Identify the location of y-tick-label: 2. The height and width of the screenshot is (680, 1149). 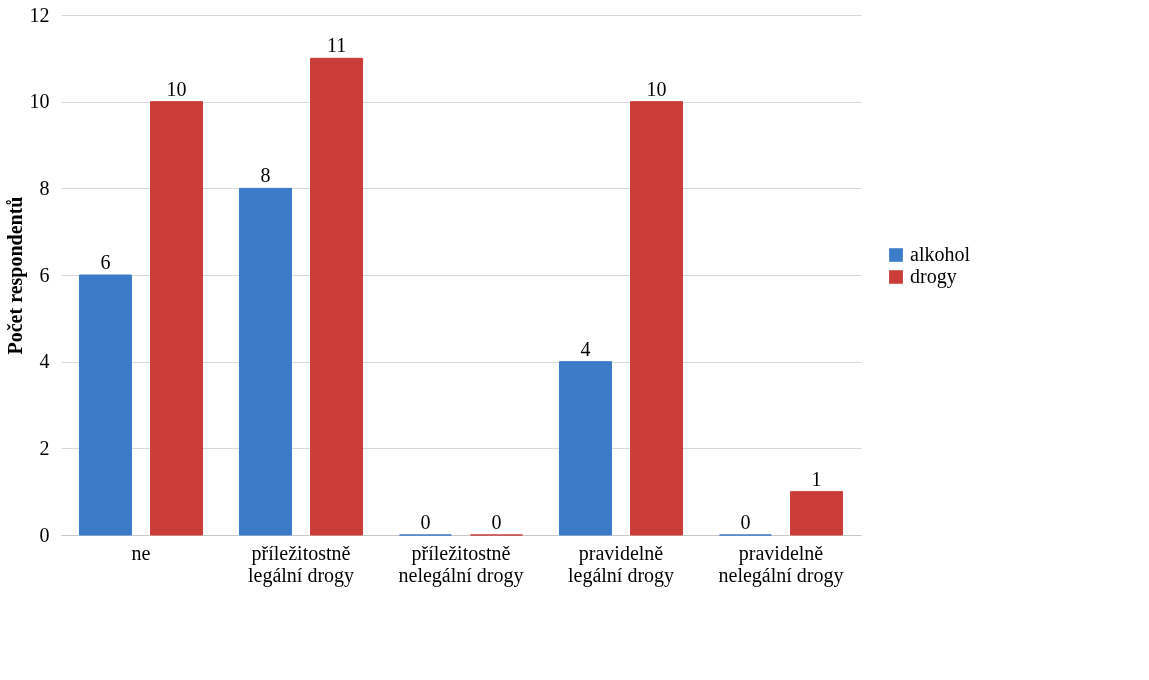
(44, 447).